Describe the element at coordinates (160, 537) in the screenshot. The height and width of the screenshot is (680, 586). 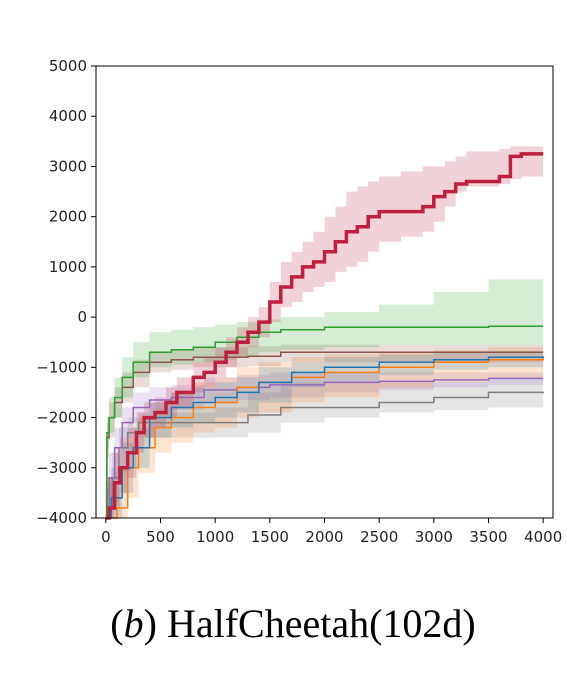
I see `x-tick-label: 500` at that location.